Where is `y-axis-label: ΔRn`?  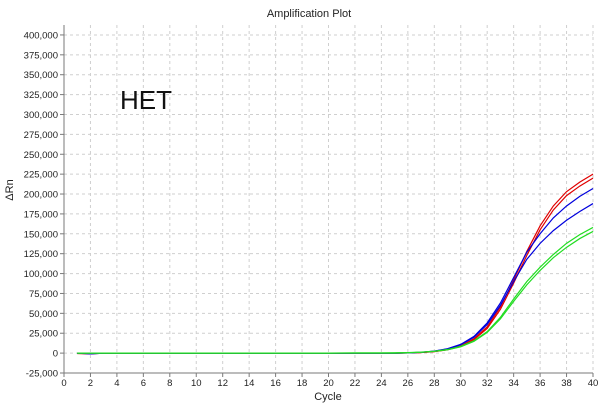 y-axis-label: ΔRn is located at coordinates (10, 189).